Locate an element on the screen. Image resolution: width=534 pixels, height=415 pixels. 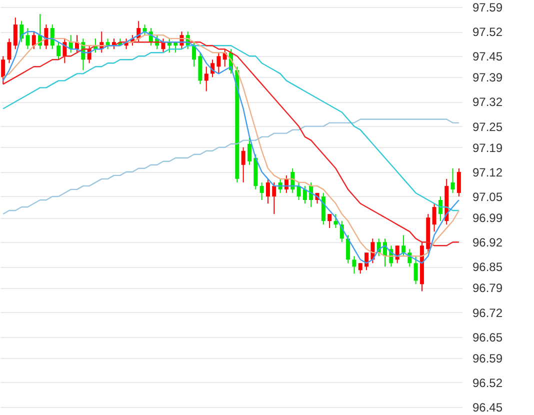
y-tick-label: 97.05 is located at coordinates (487, 197).